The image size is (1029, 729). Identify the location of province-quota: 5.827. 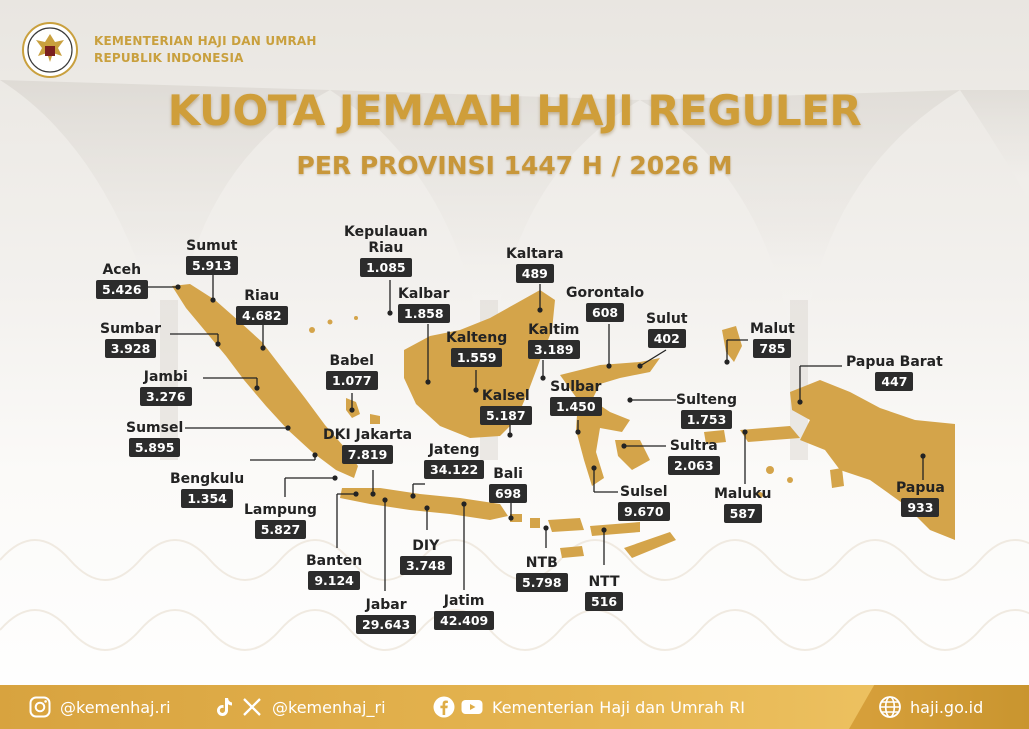
(280, 529).